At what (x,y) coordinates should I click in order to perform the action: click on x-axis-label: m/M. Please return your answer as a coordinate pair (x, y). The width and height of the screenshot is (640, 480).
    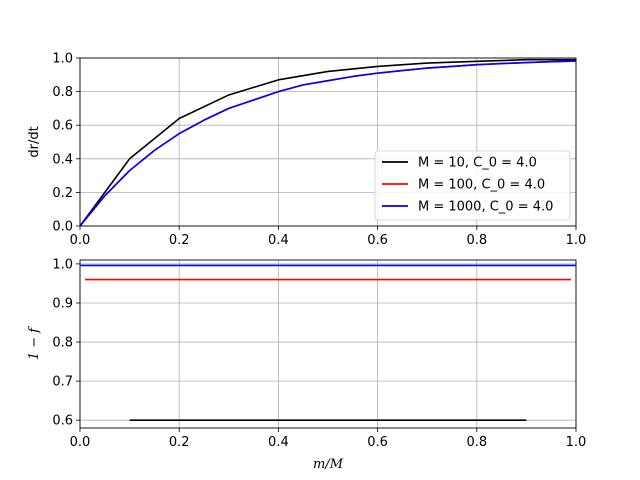
    Looking at the image, I should click on (328, 464).